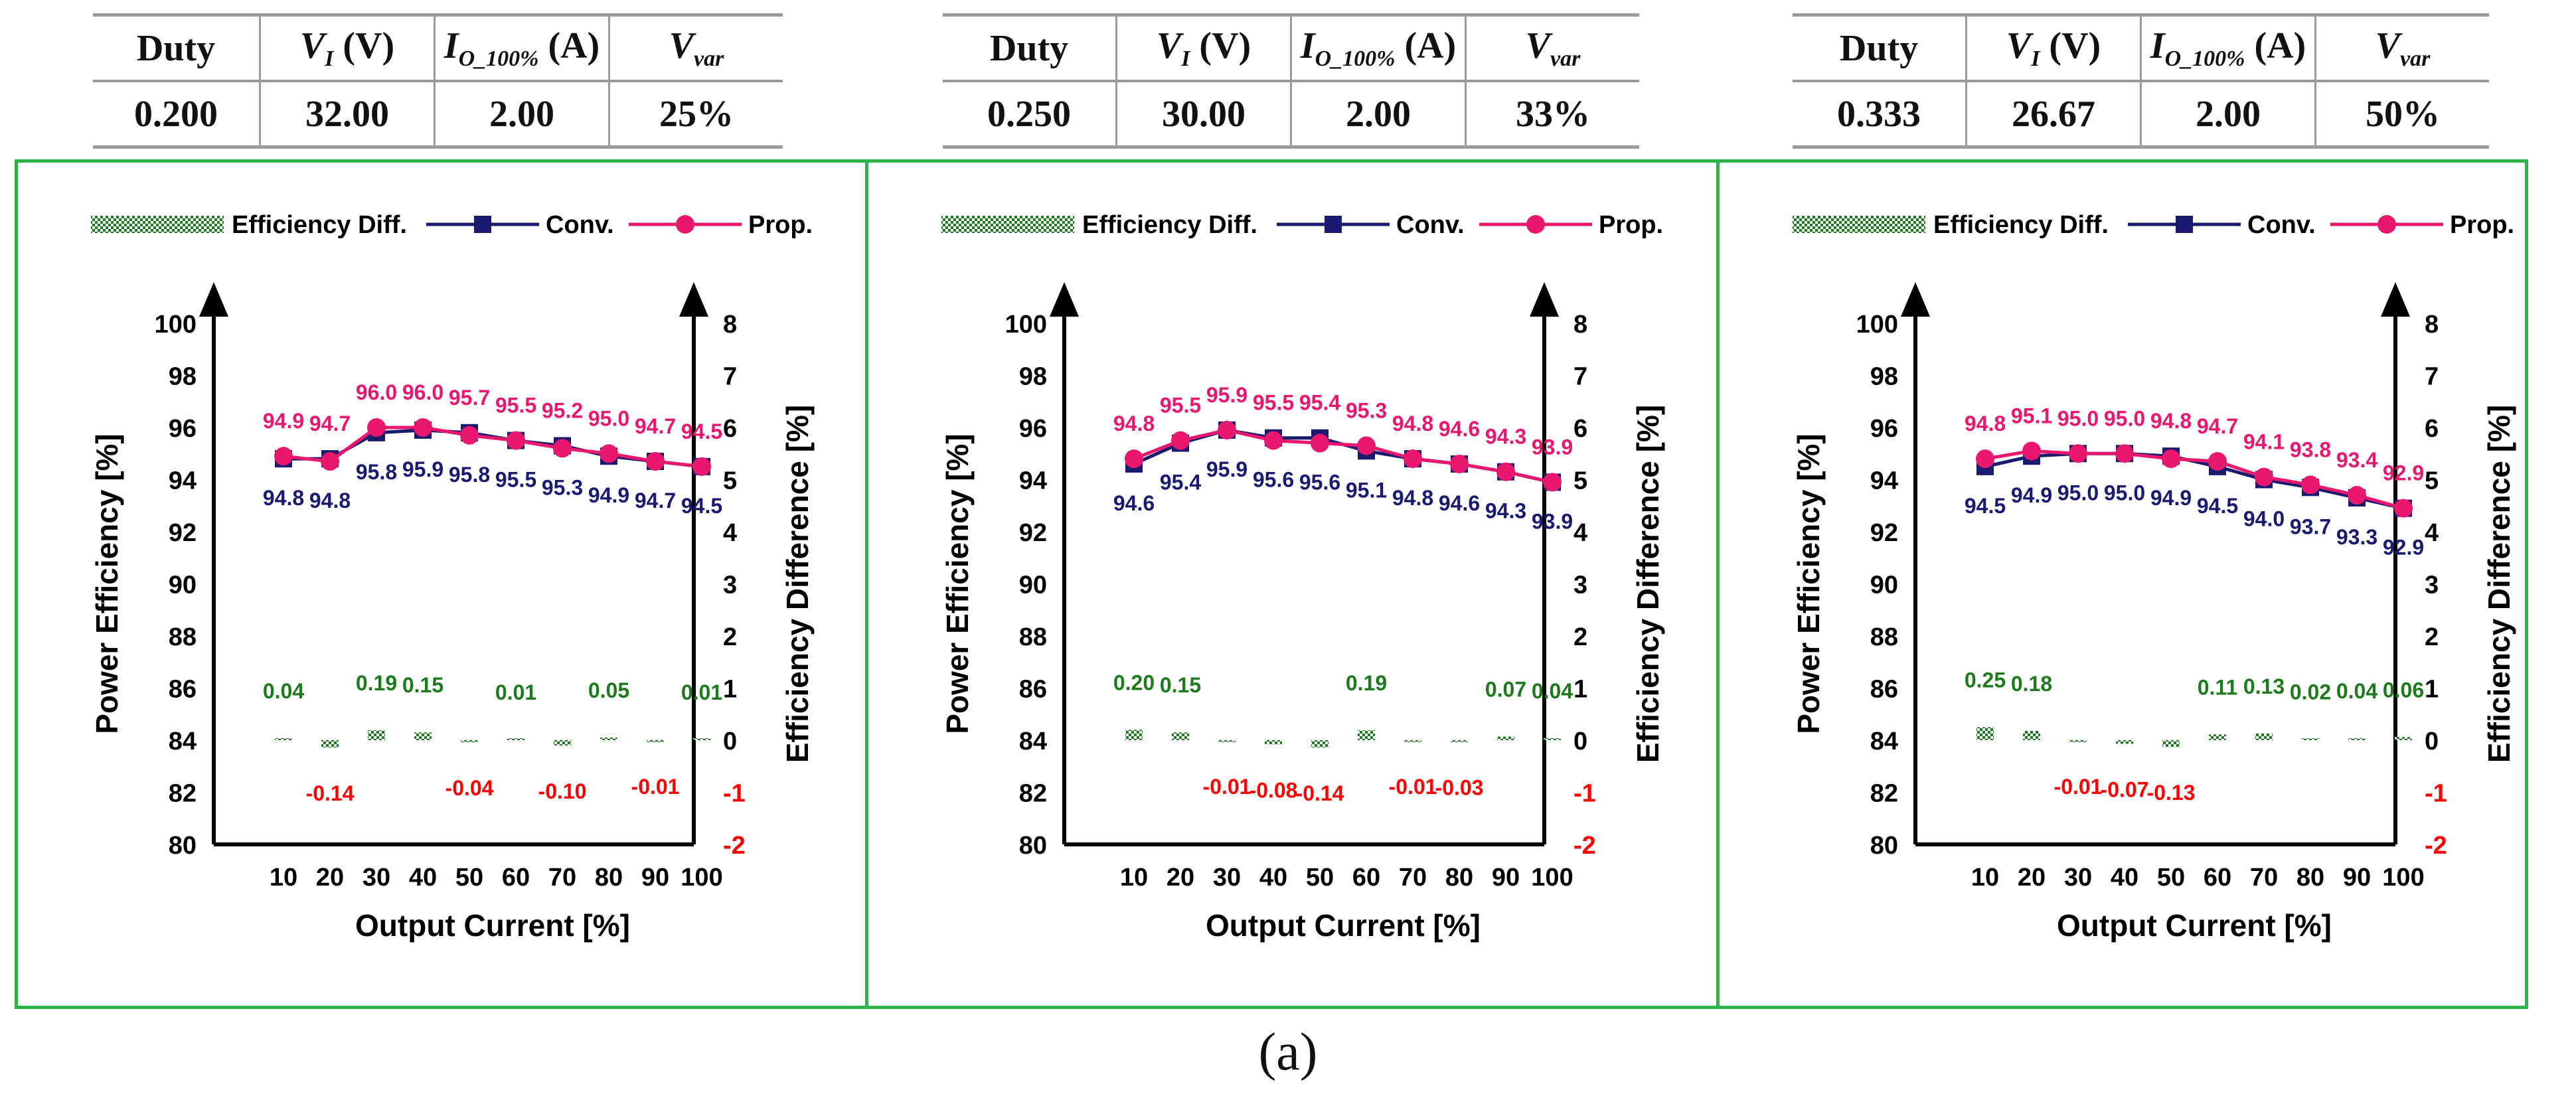 The width and height of the screenshot is (2576, 1094). What do you see at coordinates (1535, 224) in the screenshot?
I see `legend-marker-prop` at bounding box center [1535, 224].